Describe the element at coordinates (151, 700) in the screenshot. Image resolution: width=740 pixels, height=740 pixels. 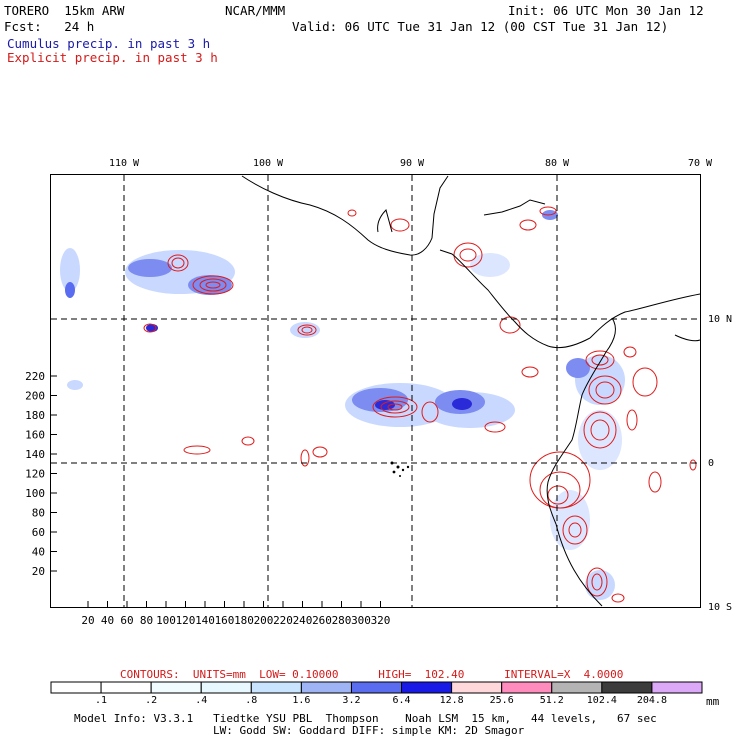
I see `colorbar-label: .2` at that location.